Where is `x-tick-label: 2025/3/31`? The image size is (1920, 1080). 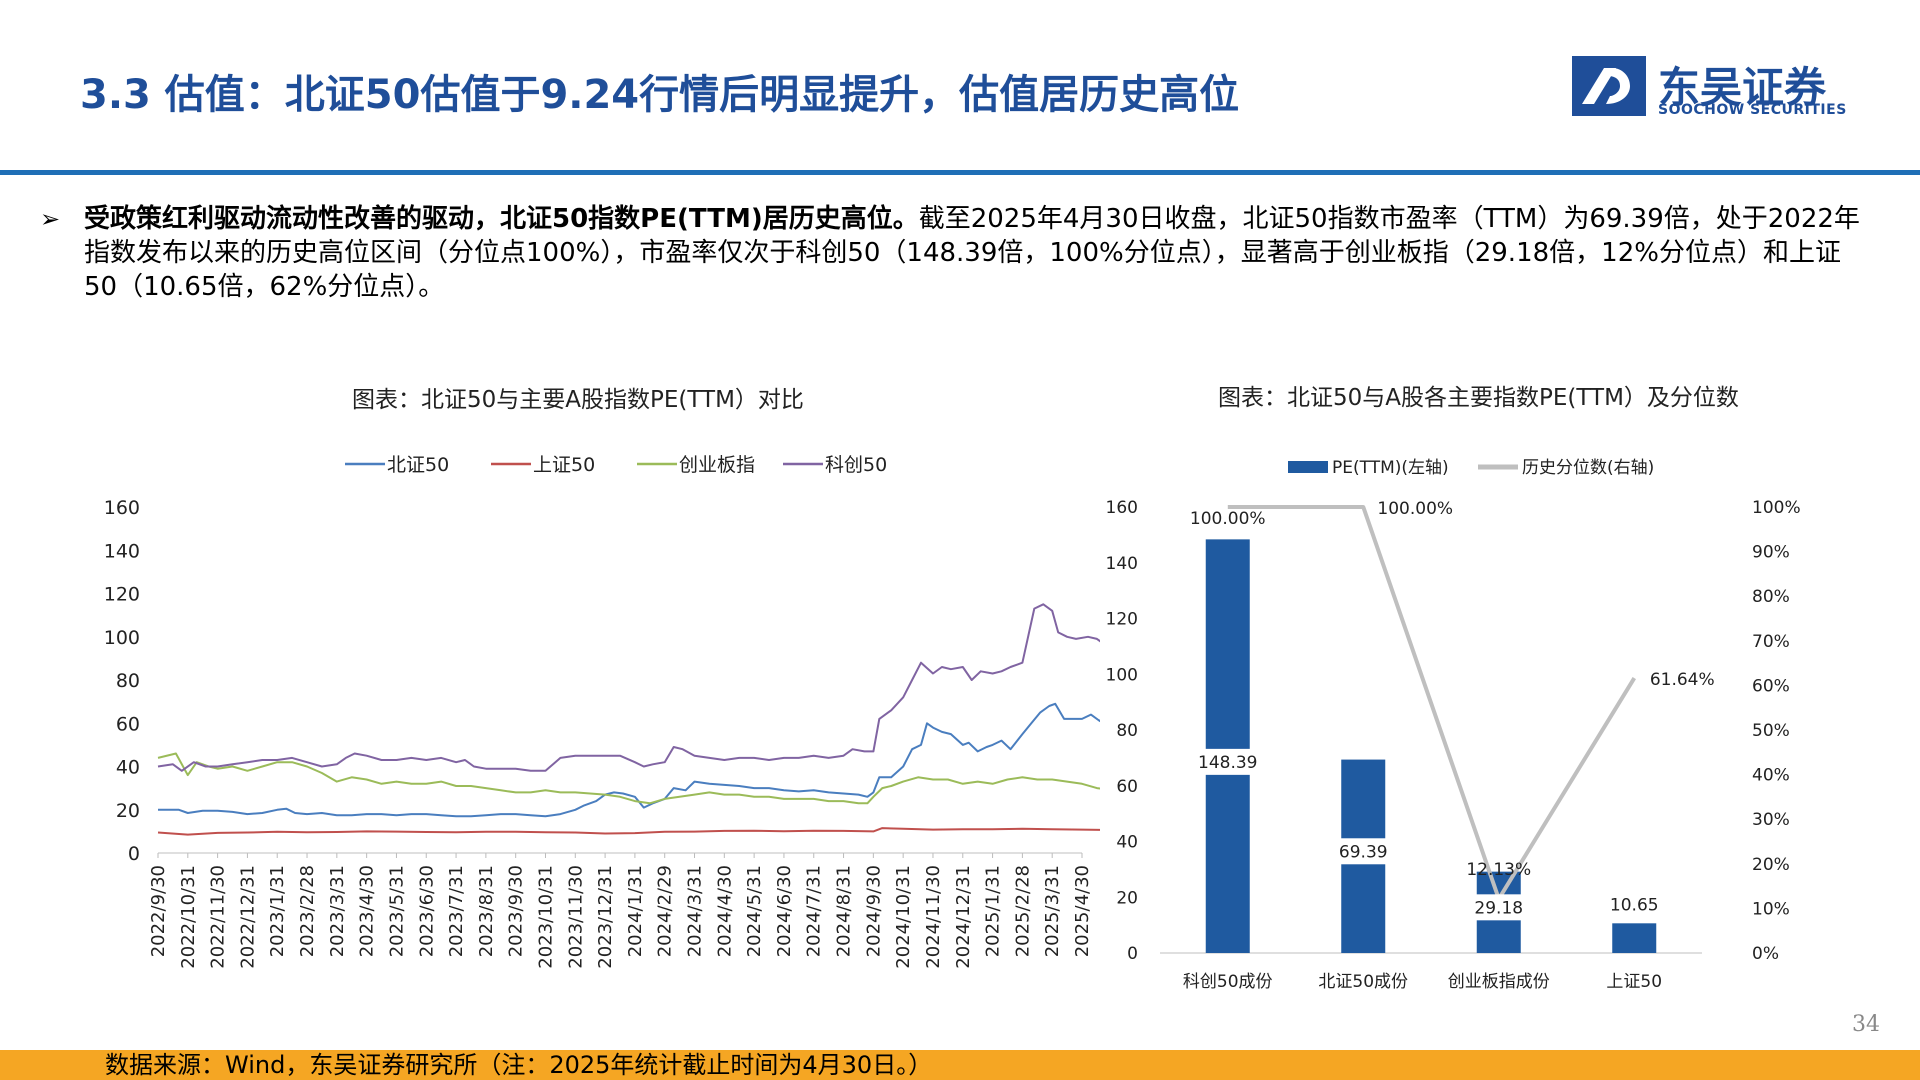
x-tick-label: 2025/3/31 is located at coordinates (1052, 911).